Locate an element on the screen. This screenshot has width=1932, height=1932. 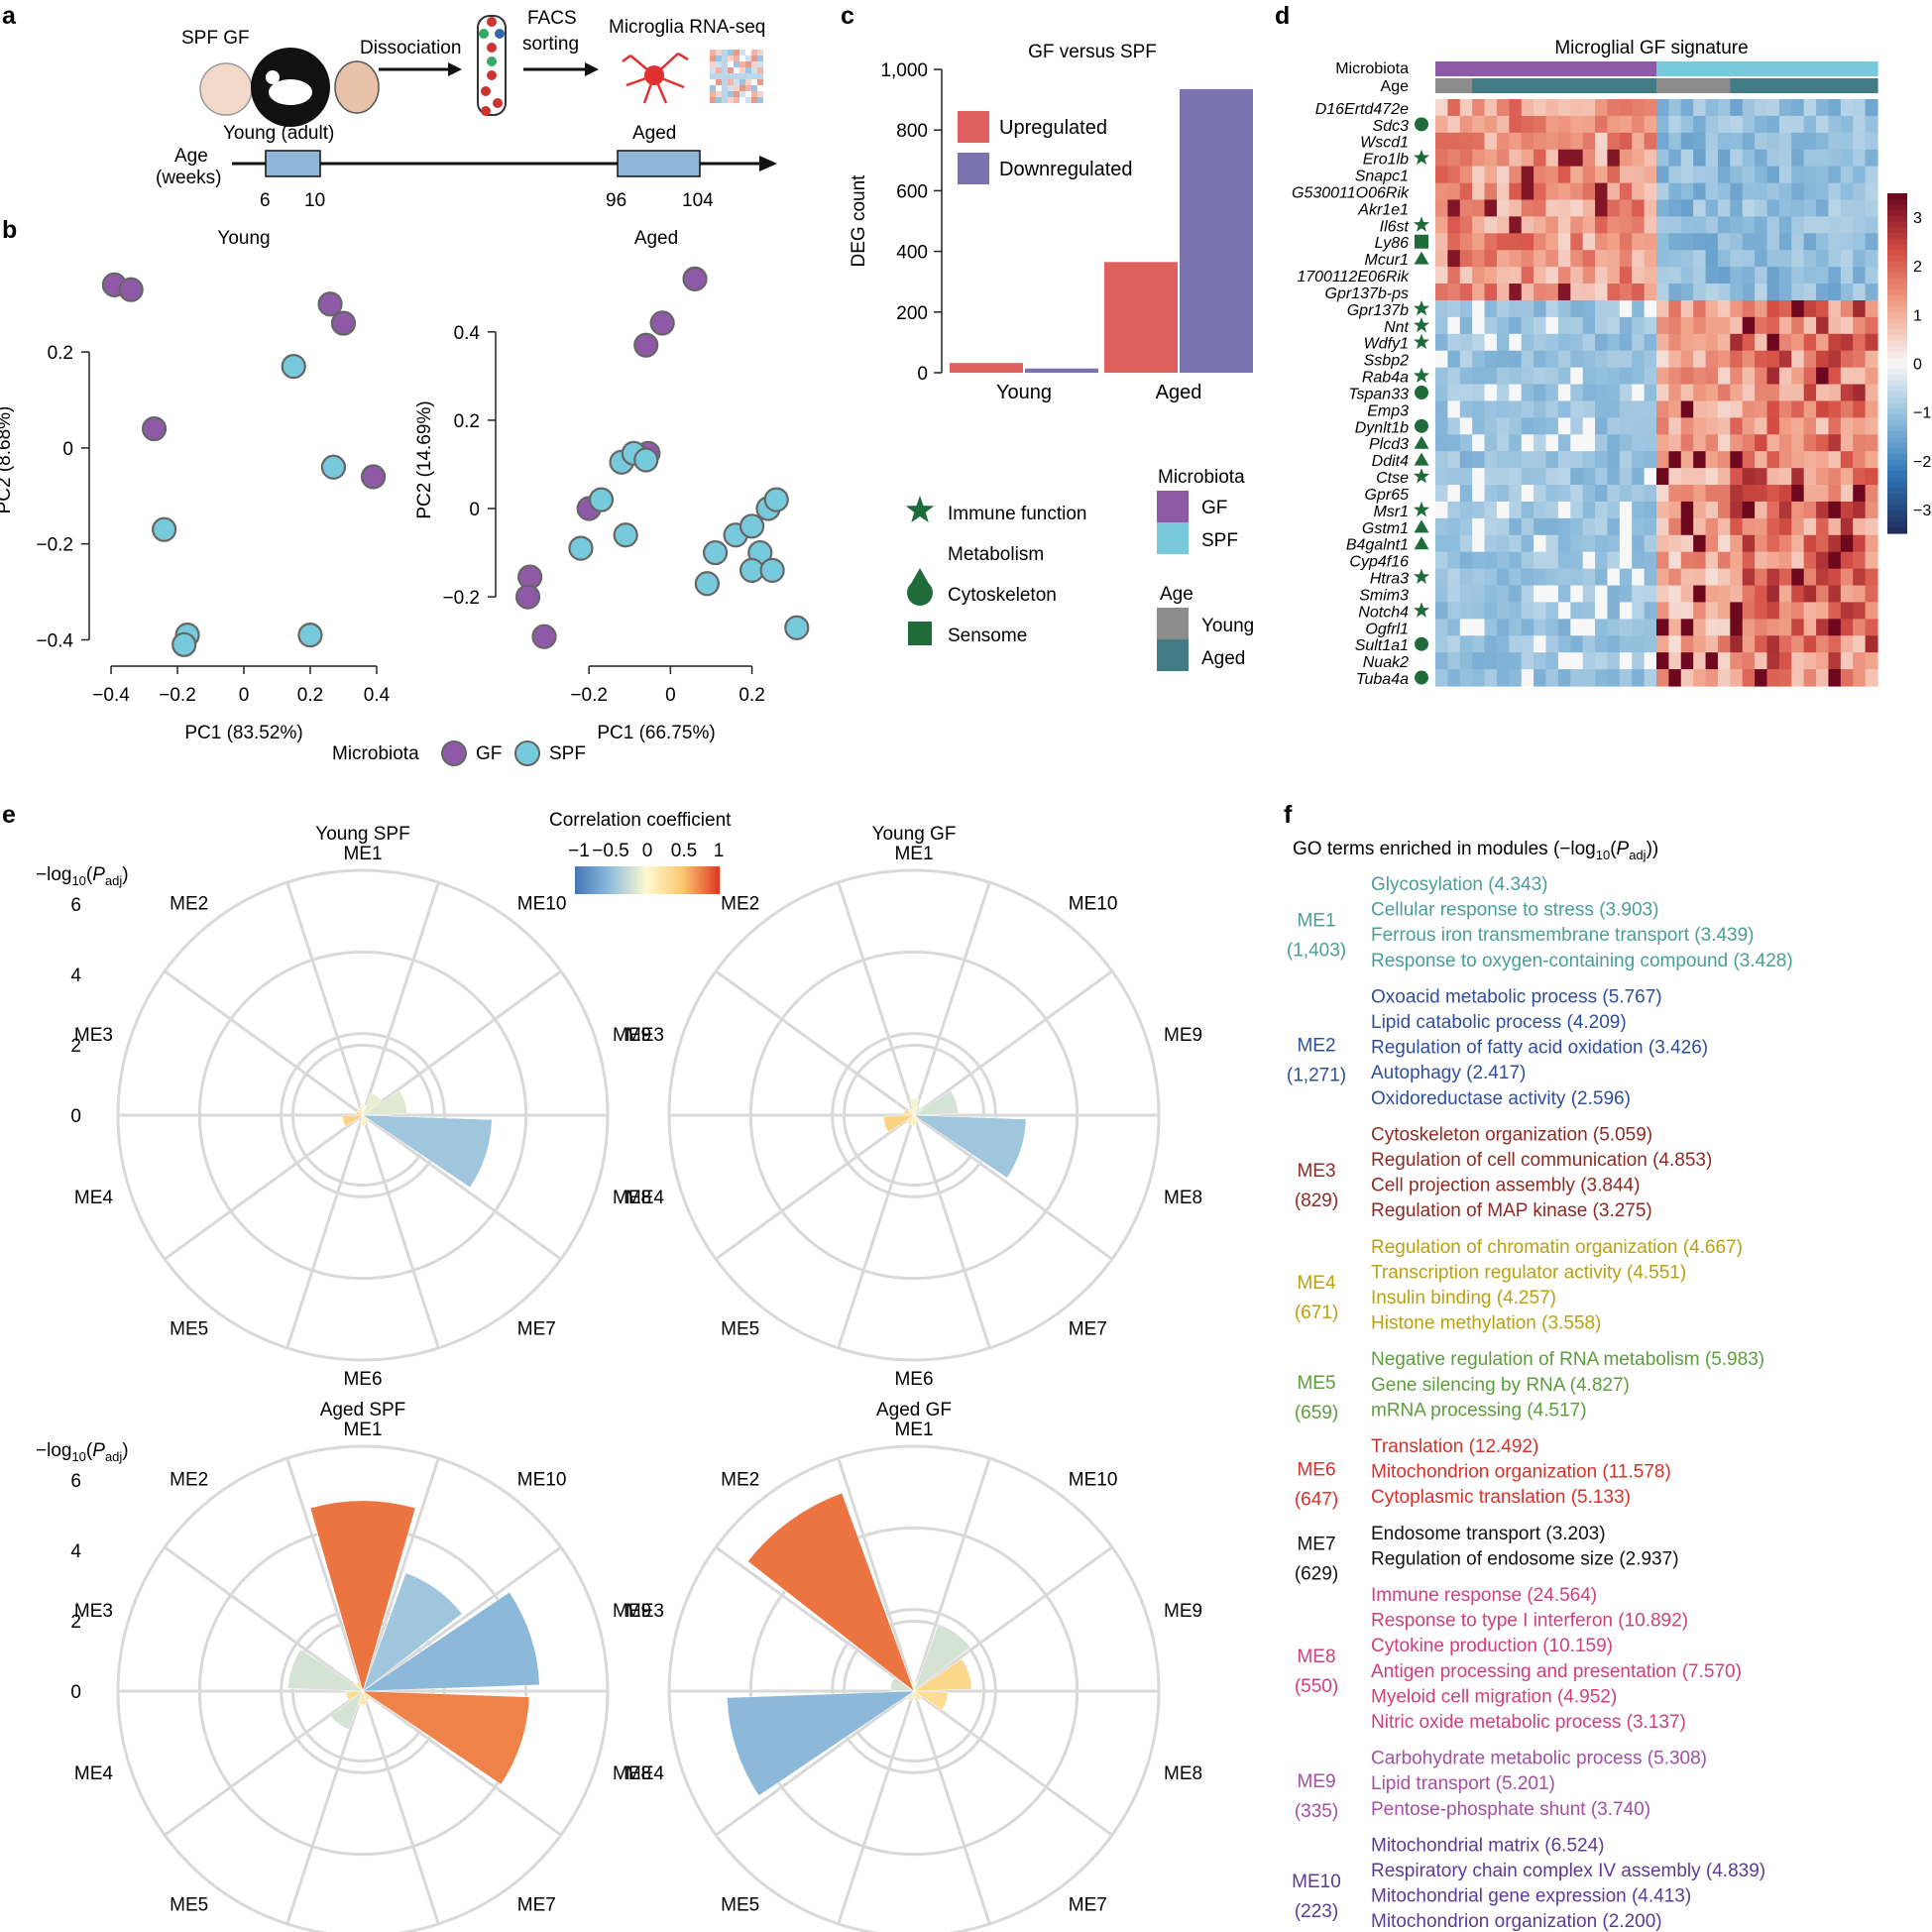
module-label: ME2 is located at coordinates (189, 904).